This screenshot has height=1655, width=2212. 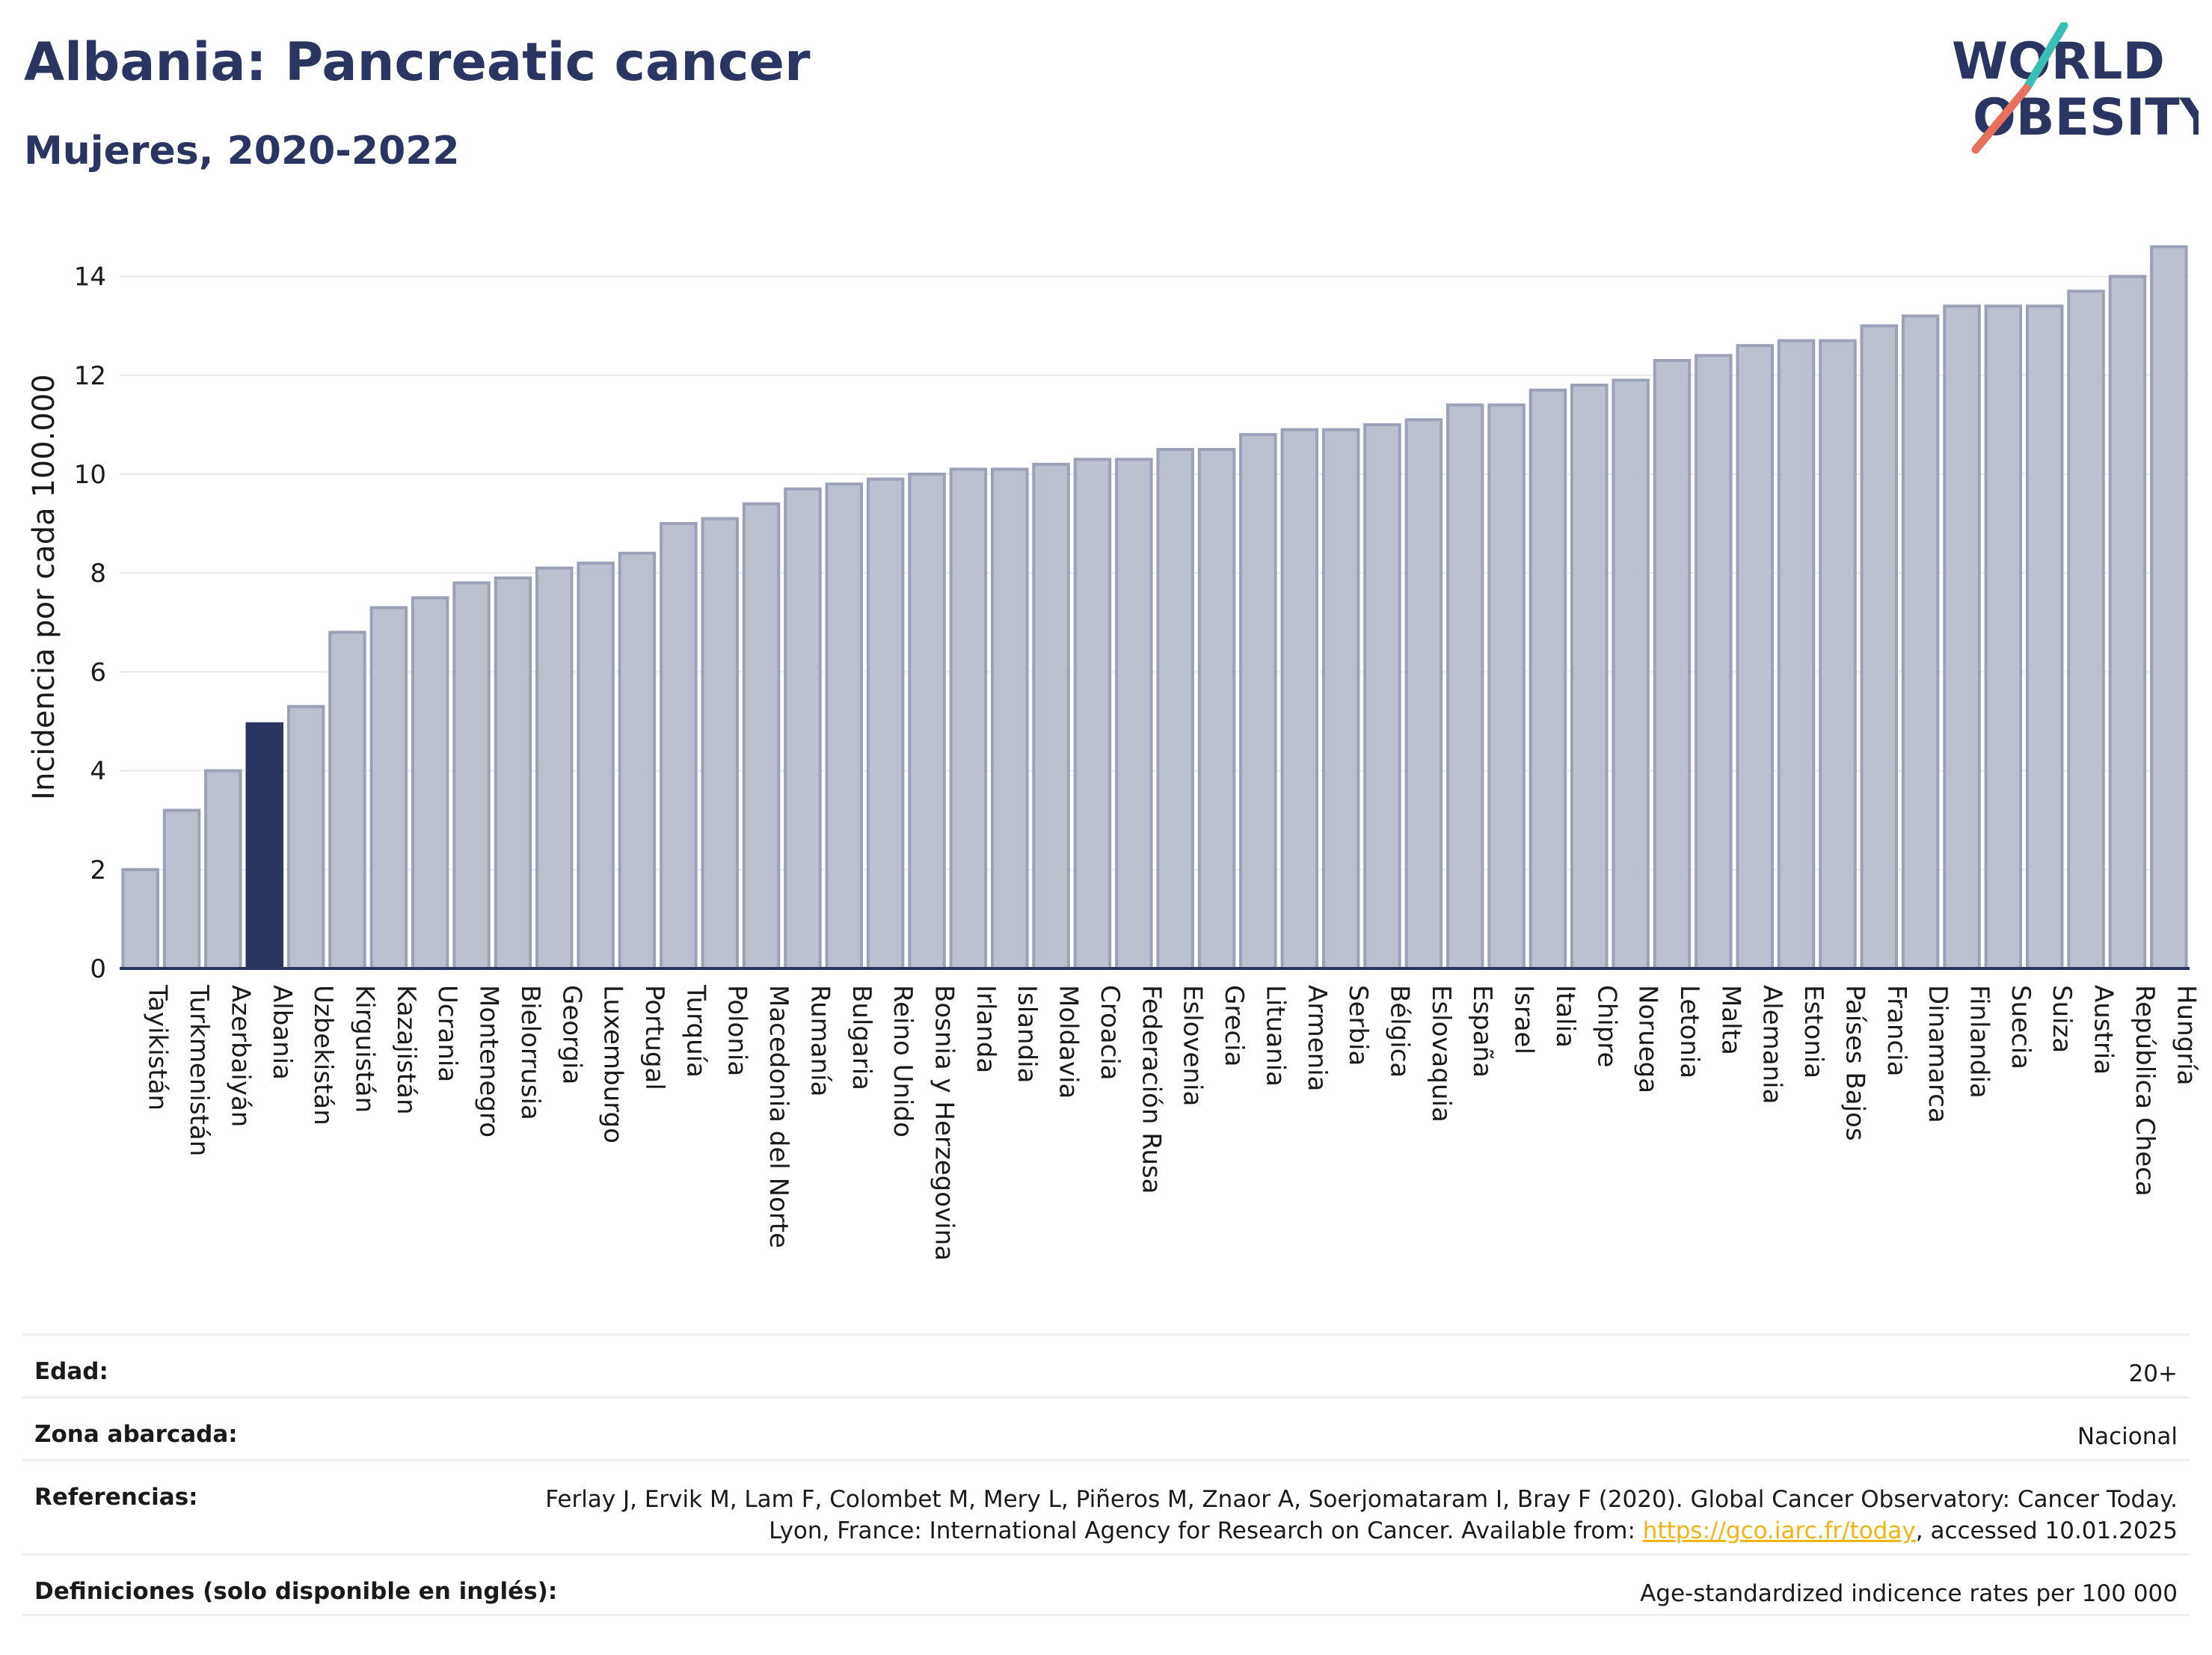 I want to click on chart-title: Albania: Pancreatic cancer, so click(x=417, y=62).